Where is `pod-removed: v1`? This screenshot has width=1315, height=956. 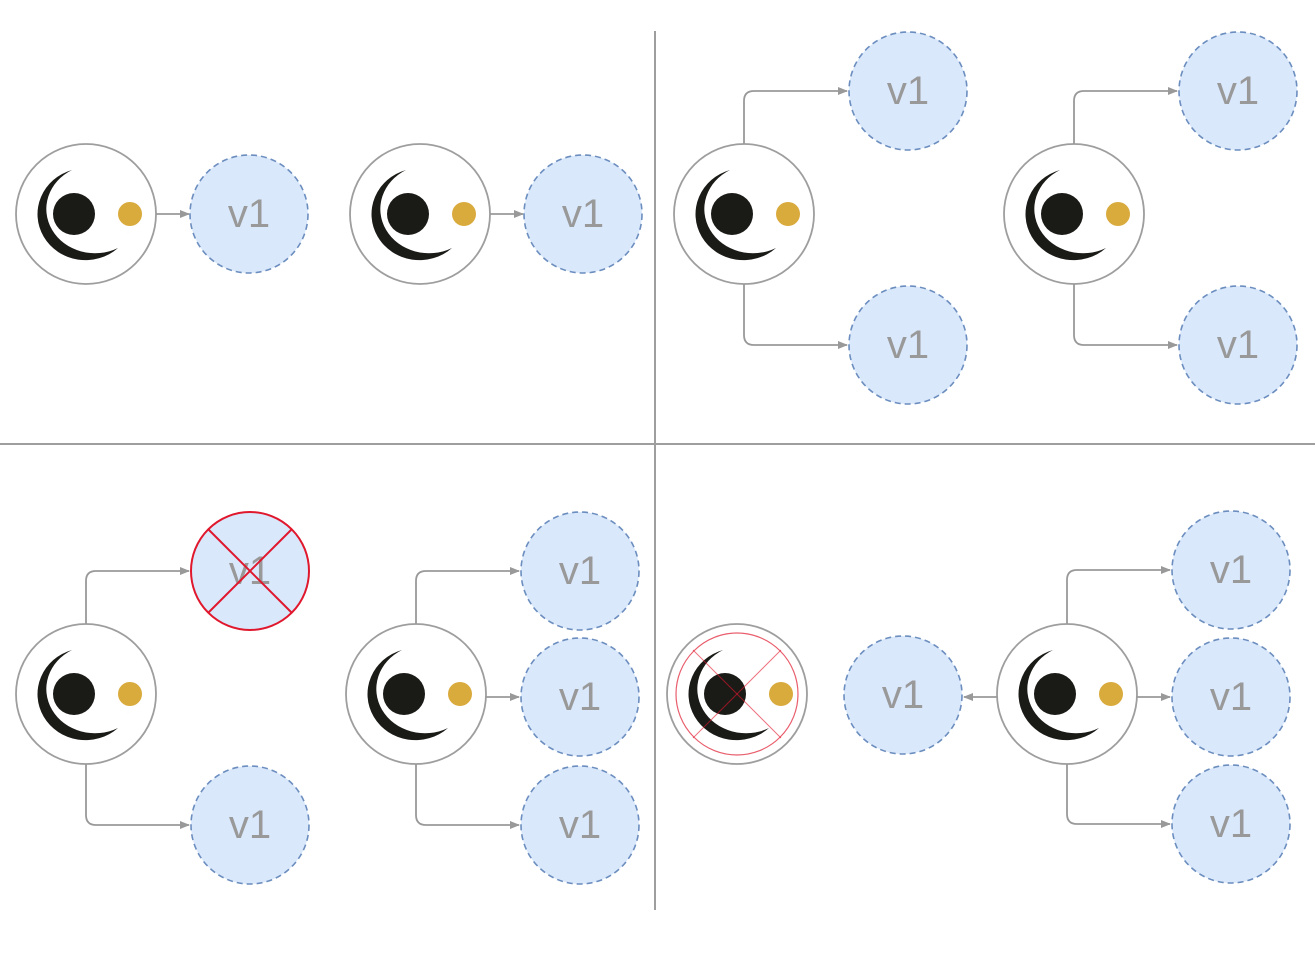
pod-removed: v1 is located at coordinates (250, 571).